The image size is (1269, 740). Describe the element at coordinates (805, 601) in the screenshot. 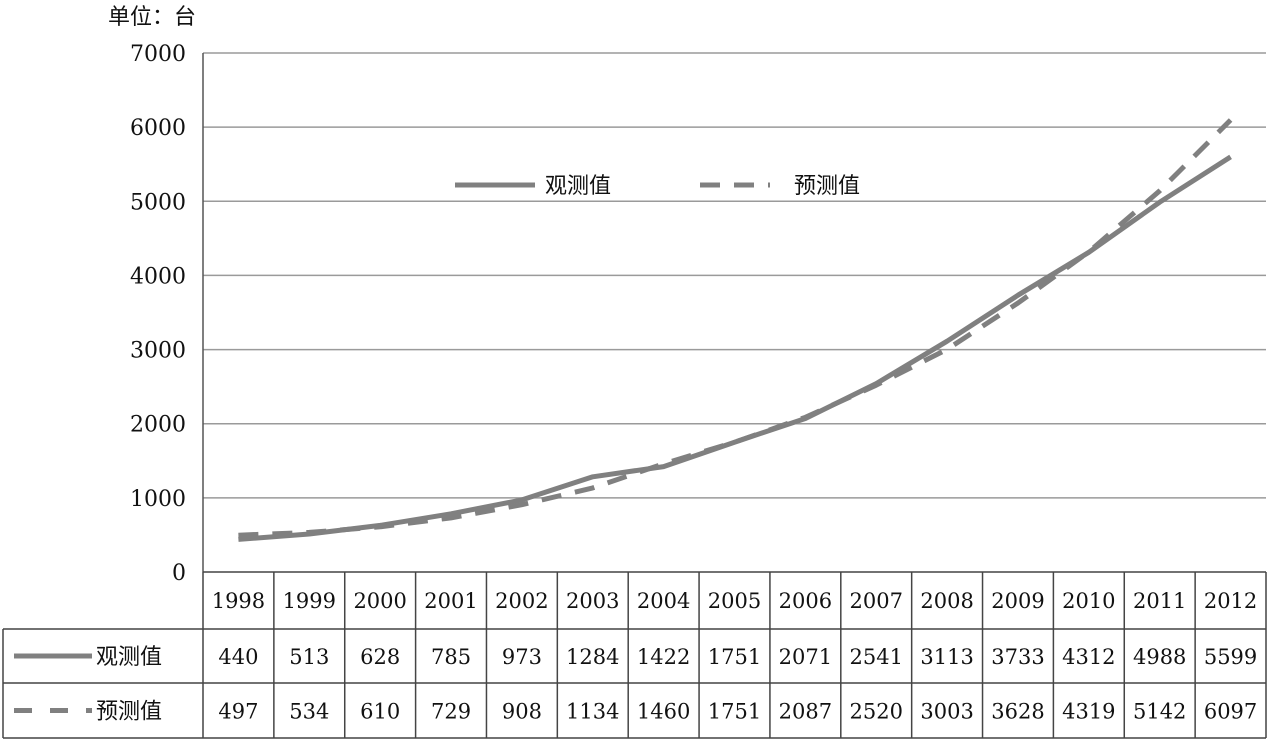

I see `x-category-label: 2006` at that location.